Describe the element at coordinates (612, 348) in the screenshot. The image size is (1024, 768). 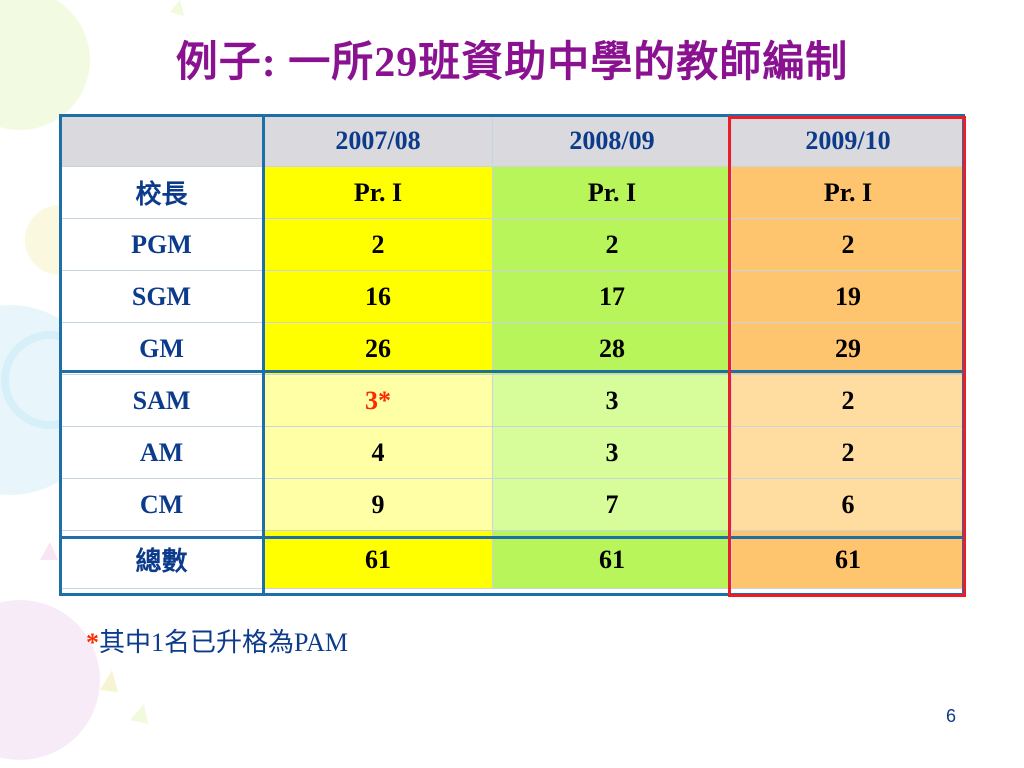
I see `table-cell: 28` at that location.